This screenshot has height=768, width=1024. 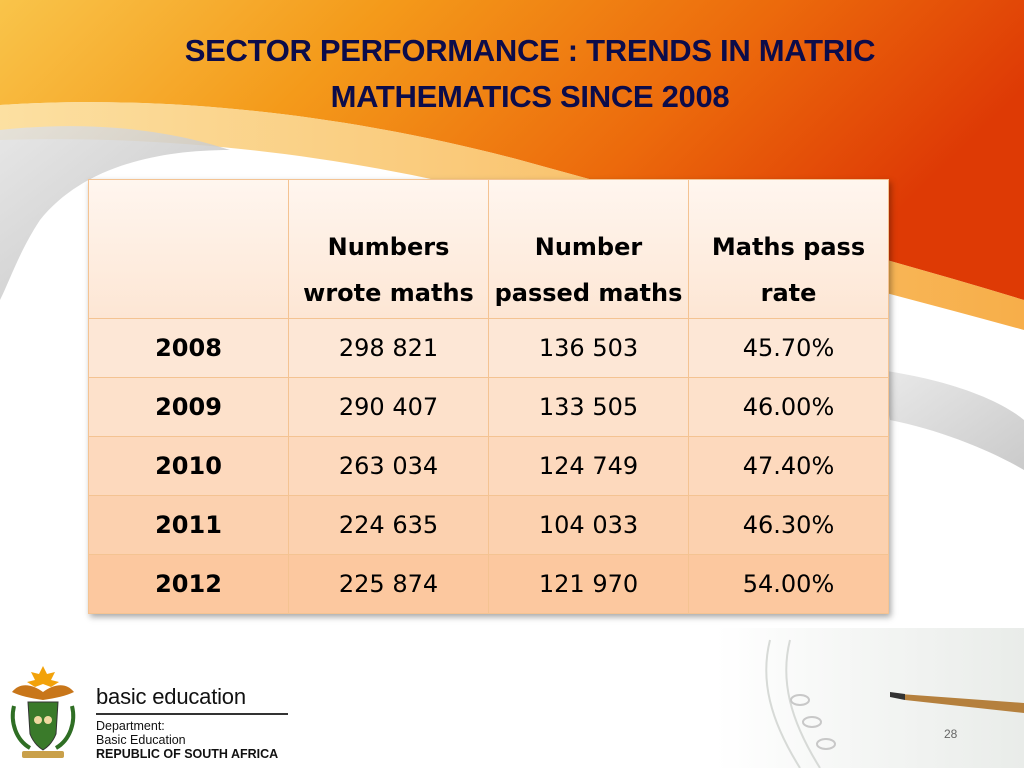 What do you see at coordinates (388, 466) in the screenshot?
I see `wrote-cell: 263 034` at bounding box center [388, 466].